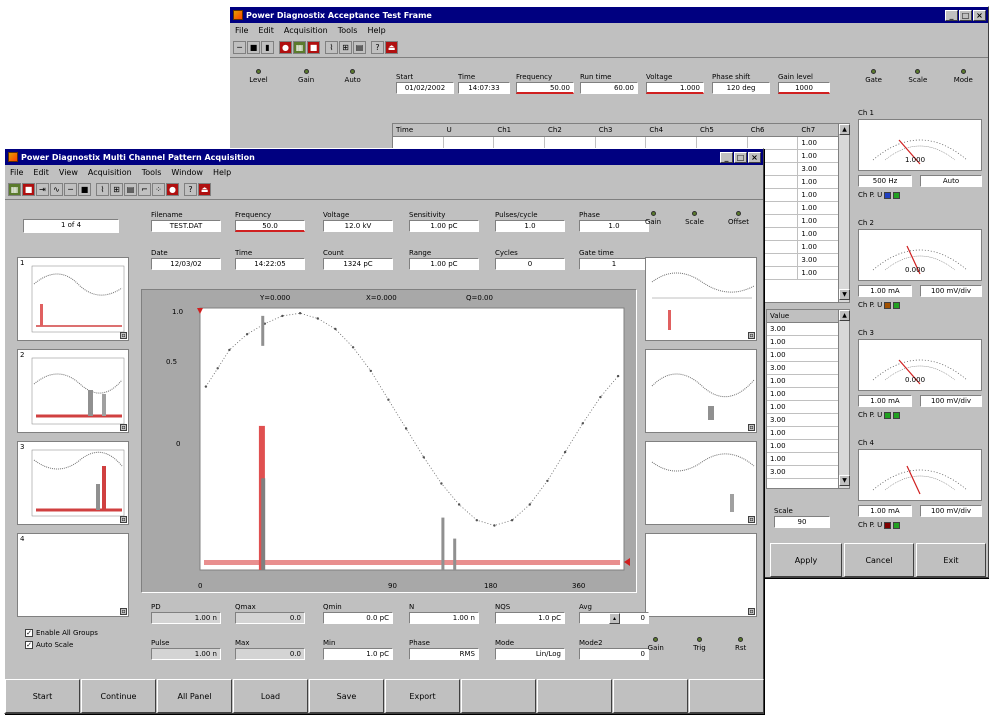 This screenshot has width=989, height=718. What do you see at coordinates (844, 315) in the screenshot?
I see `scroll-up-icon: ▲` at bounding box center [844, 315].